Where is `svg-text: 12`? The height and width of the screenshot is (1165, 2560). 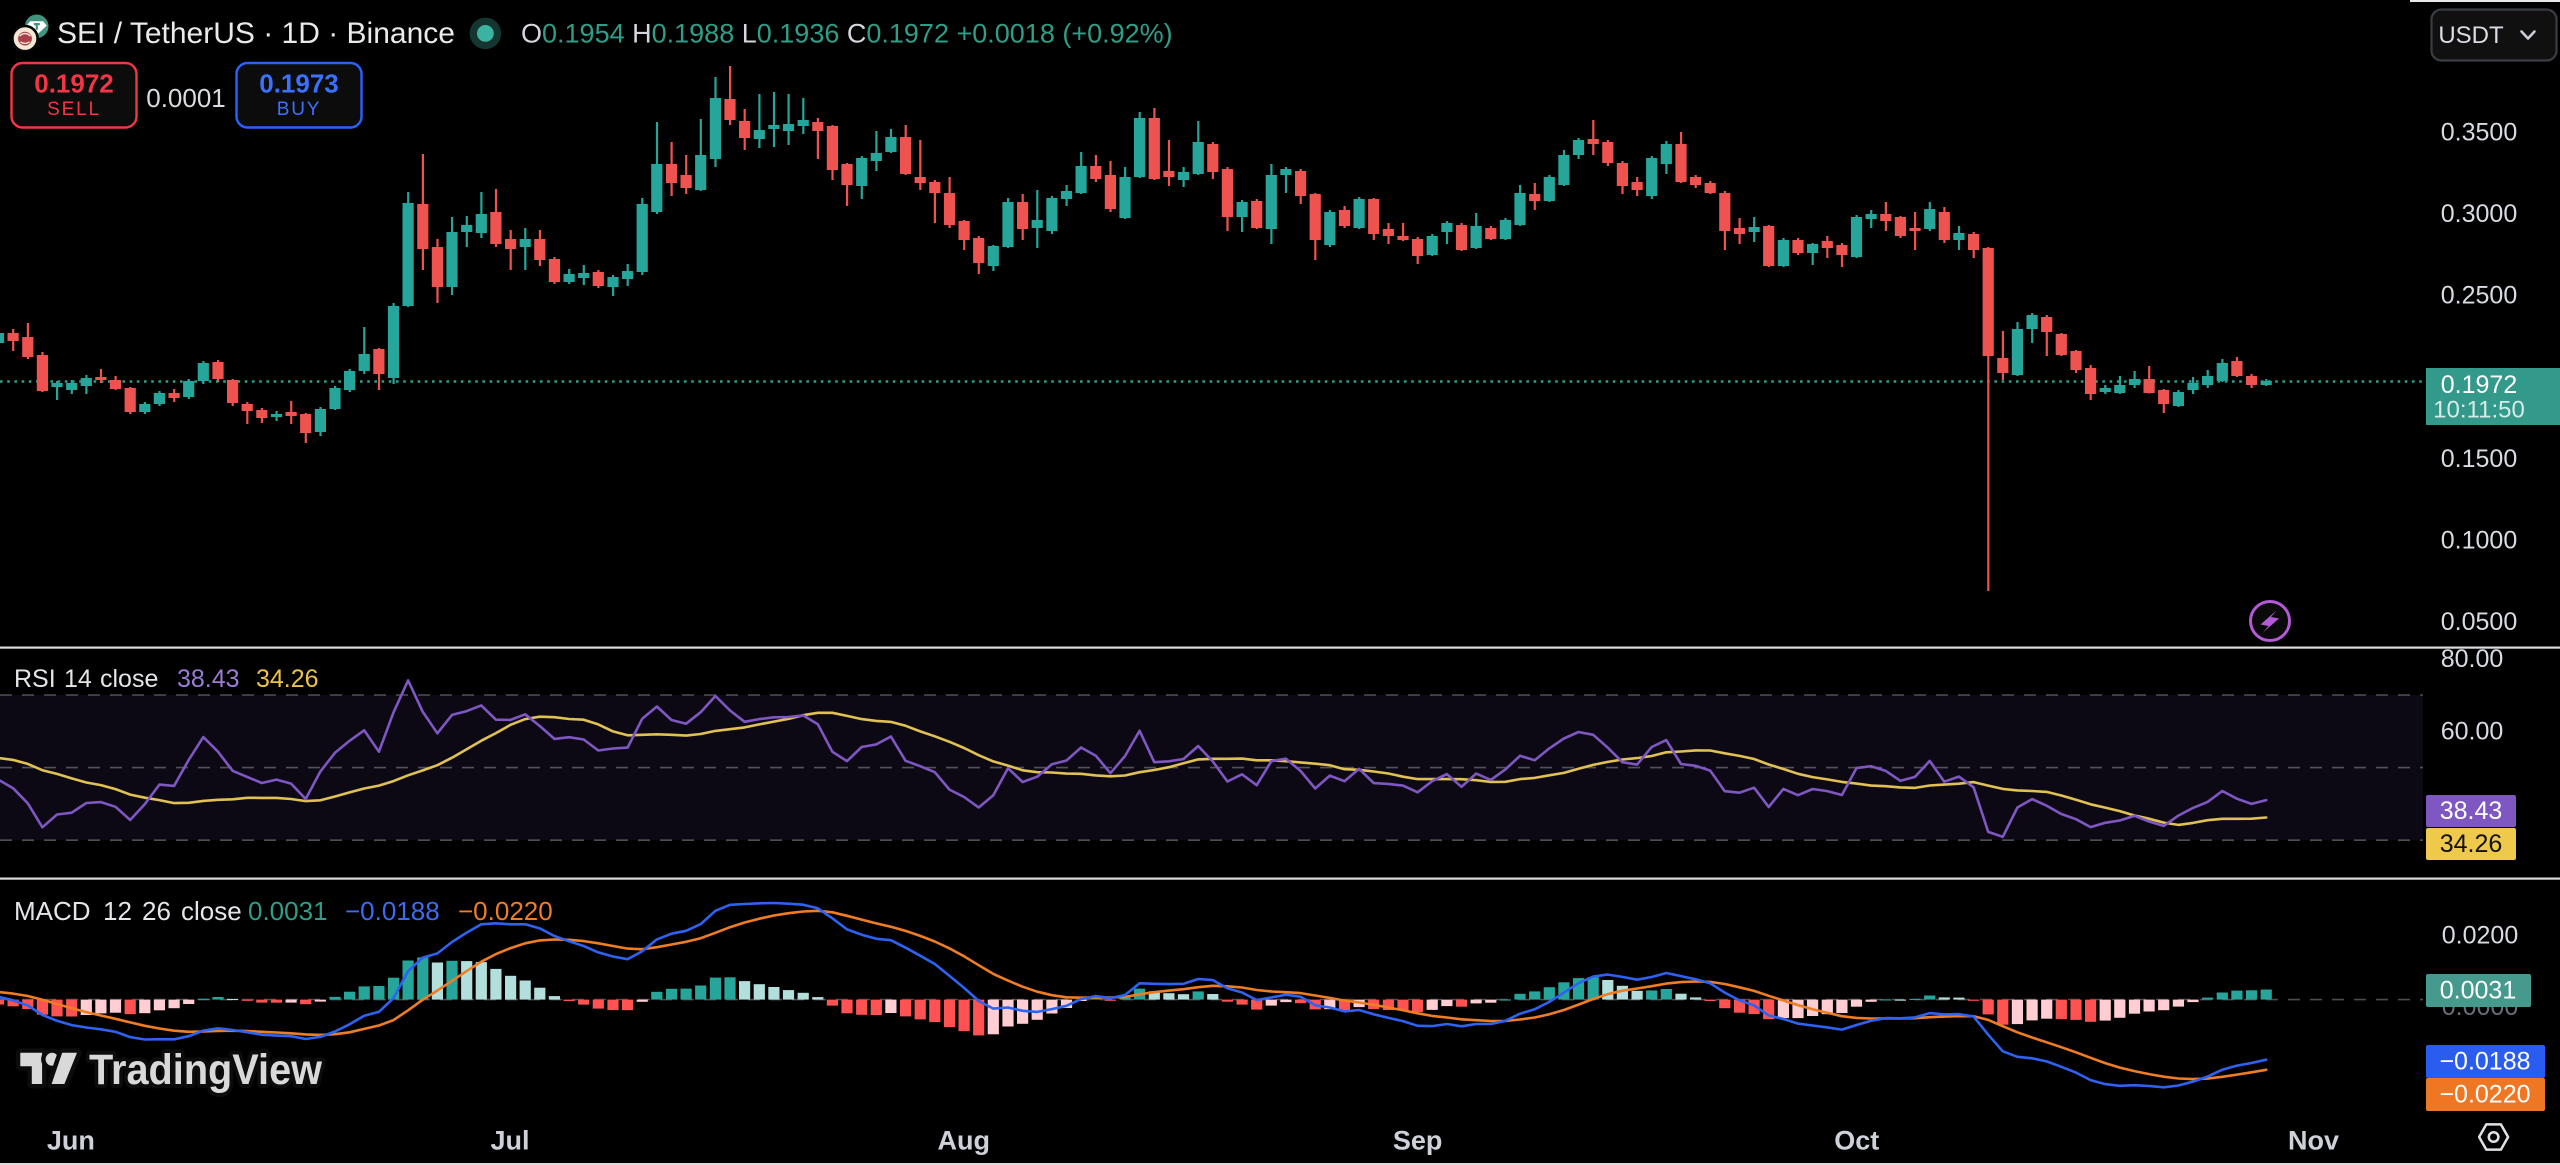 svg-text: 12 is located at coordinates (117, 911).